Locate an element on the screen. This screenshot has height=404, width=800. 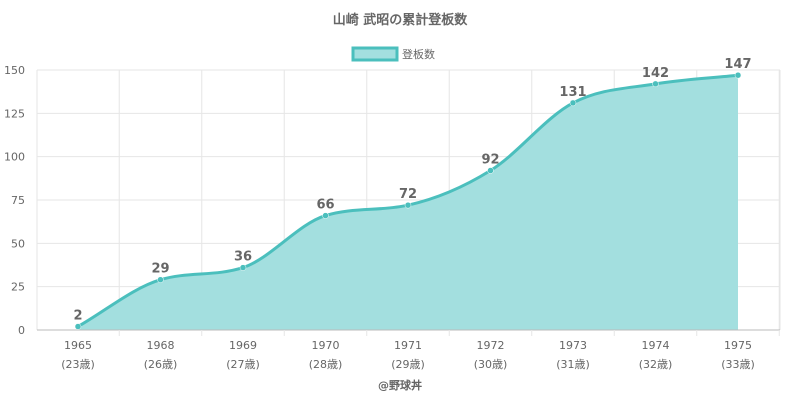
y-tick-label: 100 is located at coordinates (14, 157).